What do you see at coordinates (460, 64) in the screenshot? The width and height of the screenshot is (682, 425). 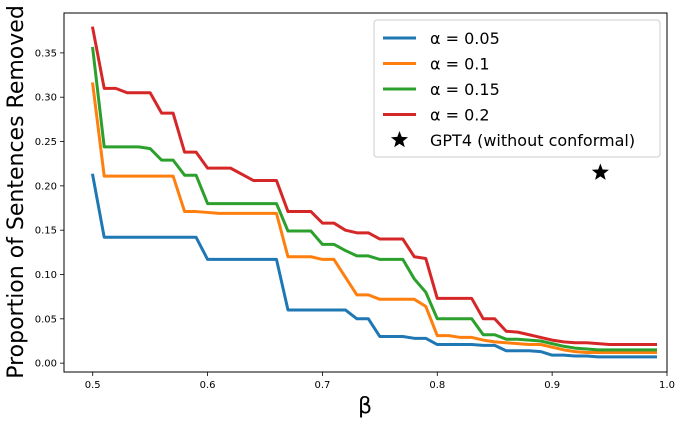 I see `legend-label-2: α = 0.1` at bounding box center [460, 64].